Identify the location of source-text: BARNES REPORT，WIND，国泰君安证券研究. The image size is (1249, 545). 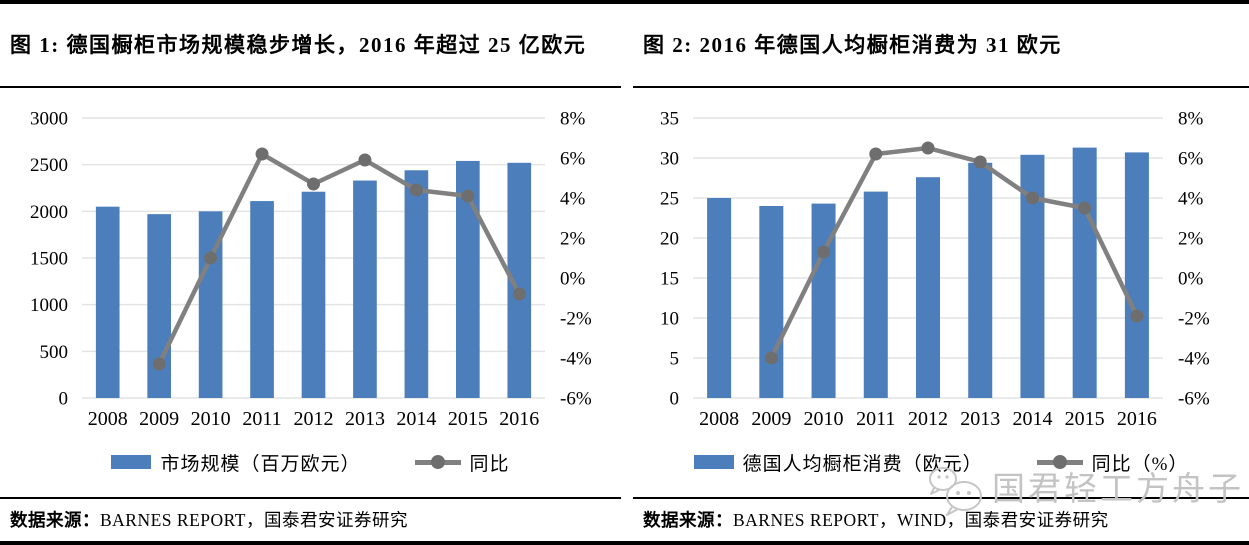
(921, 520).